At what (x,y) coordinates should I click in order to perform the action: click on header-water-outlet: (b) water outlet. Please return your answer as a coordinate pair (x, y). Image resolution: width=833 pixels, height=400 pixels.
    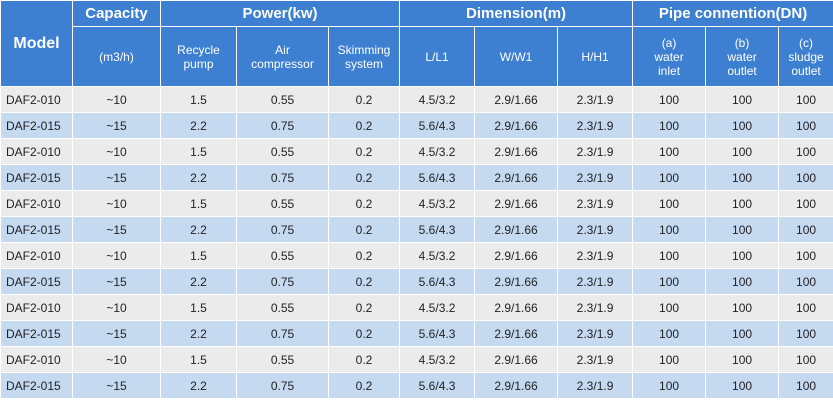
    Looking at the image, I should click on (742, 56).